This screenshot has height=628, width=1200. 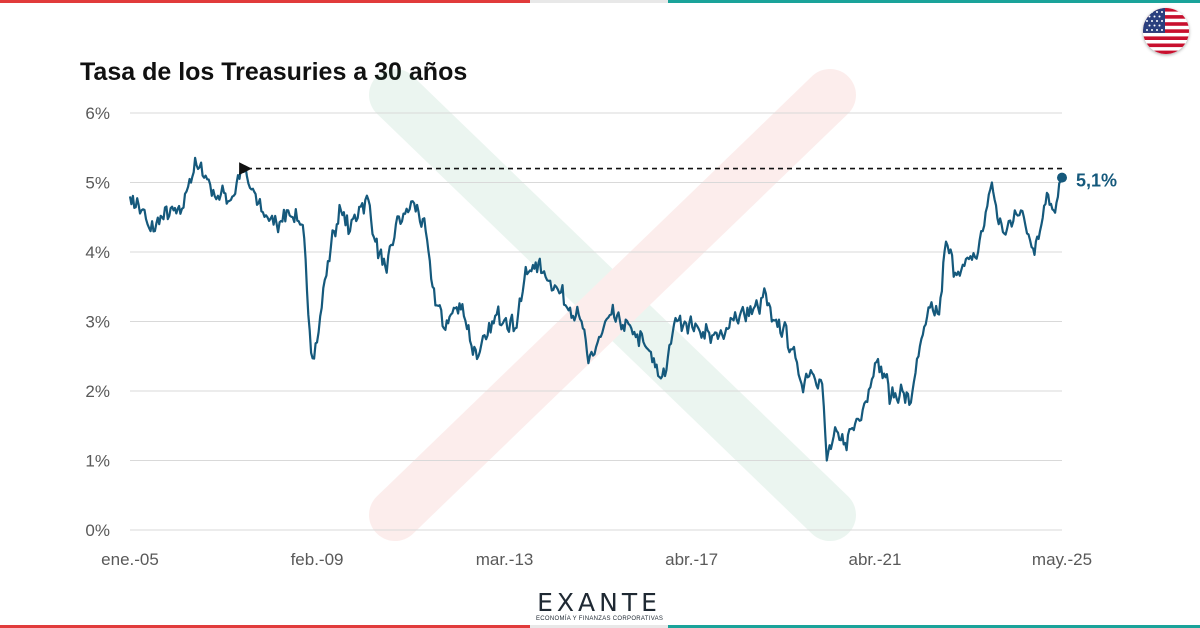 I want to click on us-flag-icon, so click(x=1166, y=31).